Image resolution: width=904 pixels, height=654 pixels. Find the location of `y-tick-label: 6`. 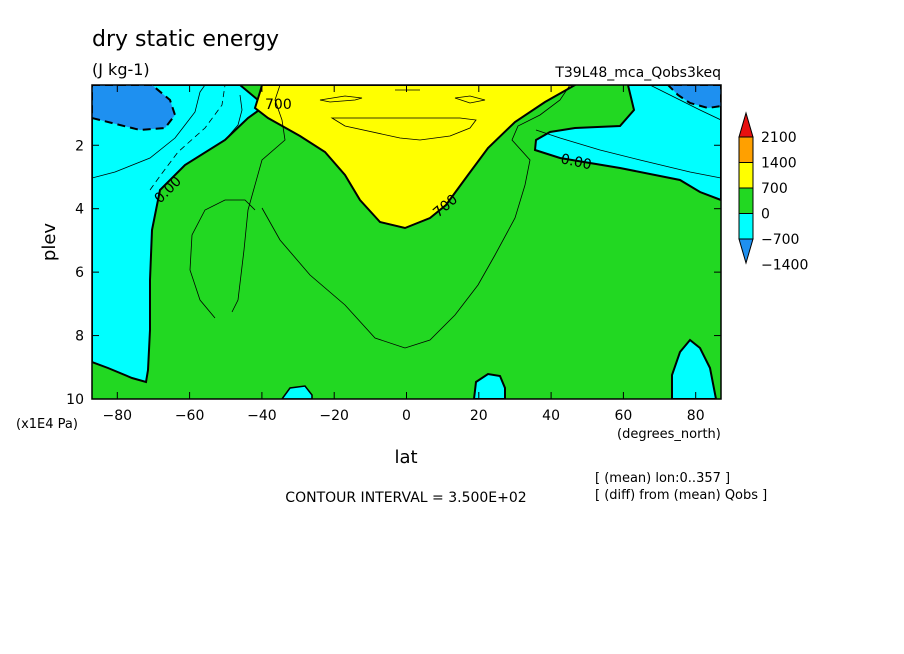

y-tick-label: 6 is located at coordinates (79, 273).